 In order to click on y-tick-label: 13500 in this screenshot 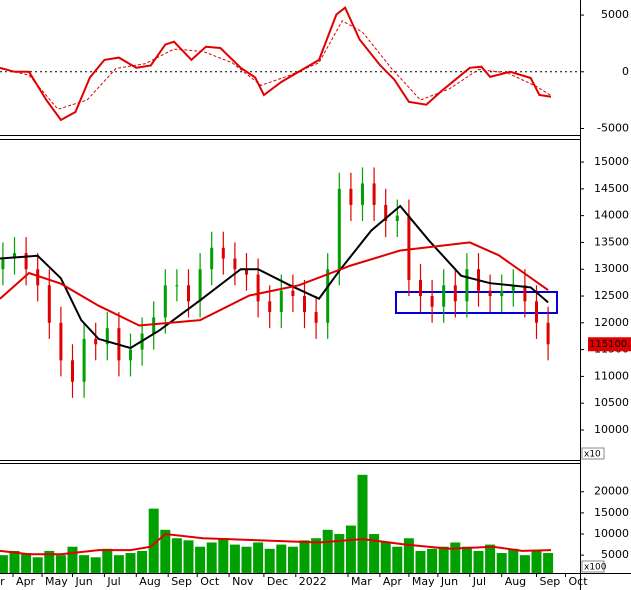, I will do `click(611, 241)`.